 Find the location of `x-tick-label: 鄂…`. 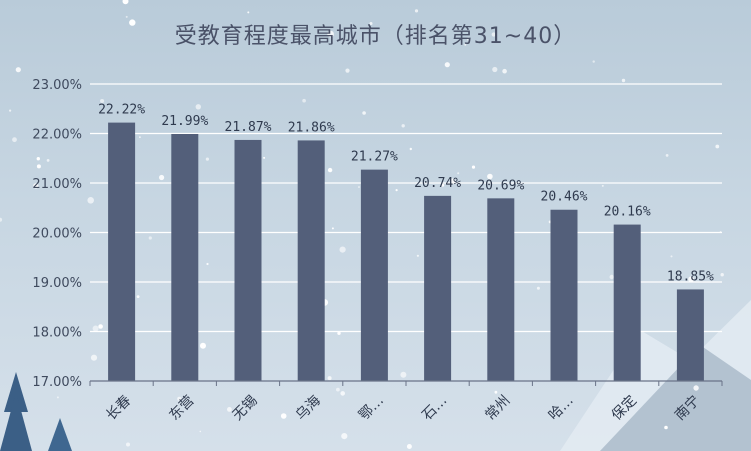

x-tick-label: 鄂… is located at coordinates (371, 408).